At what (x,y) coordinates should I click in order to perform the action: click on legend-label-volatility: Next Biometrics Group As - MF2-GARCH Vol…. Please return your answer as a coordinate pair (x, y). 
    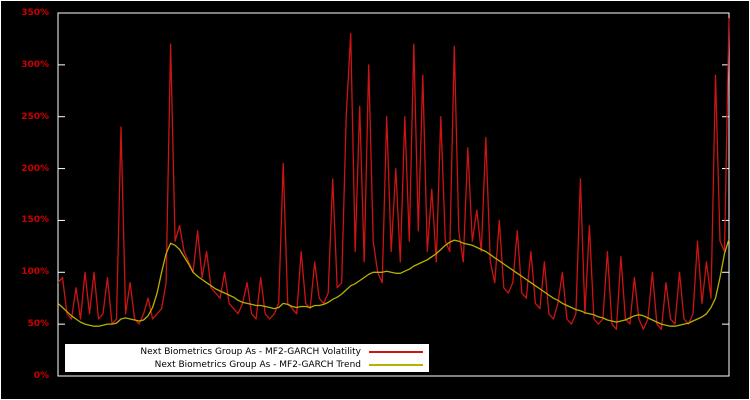
    Looking at the image, I should click on (250, 351).